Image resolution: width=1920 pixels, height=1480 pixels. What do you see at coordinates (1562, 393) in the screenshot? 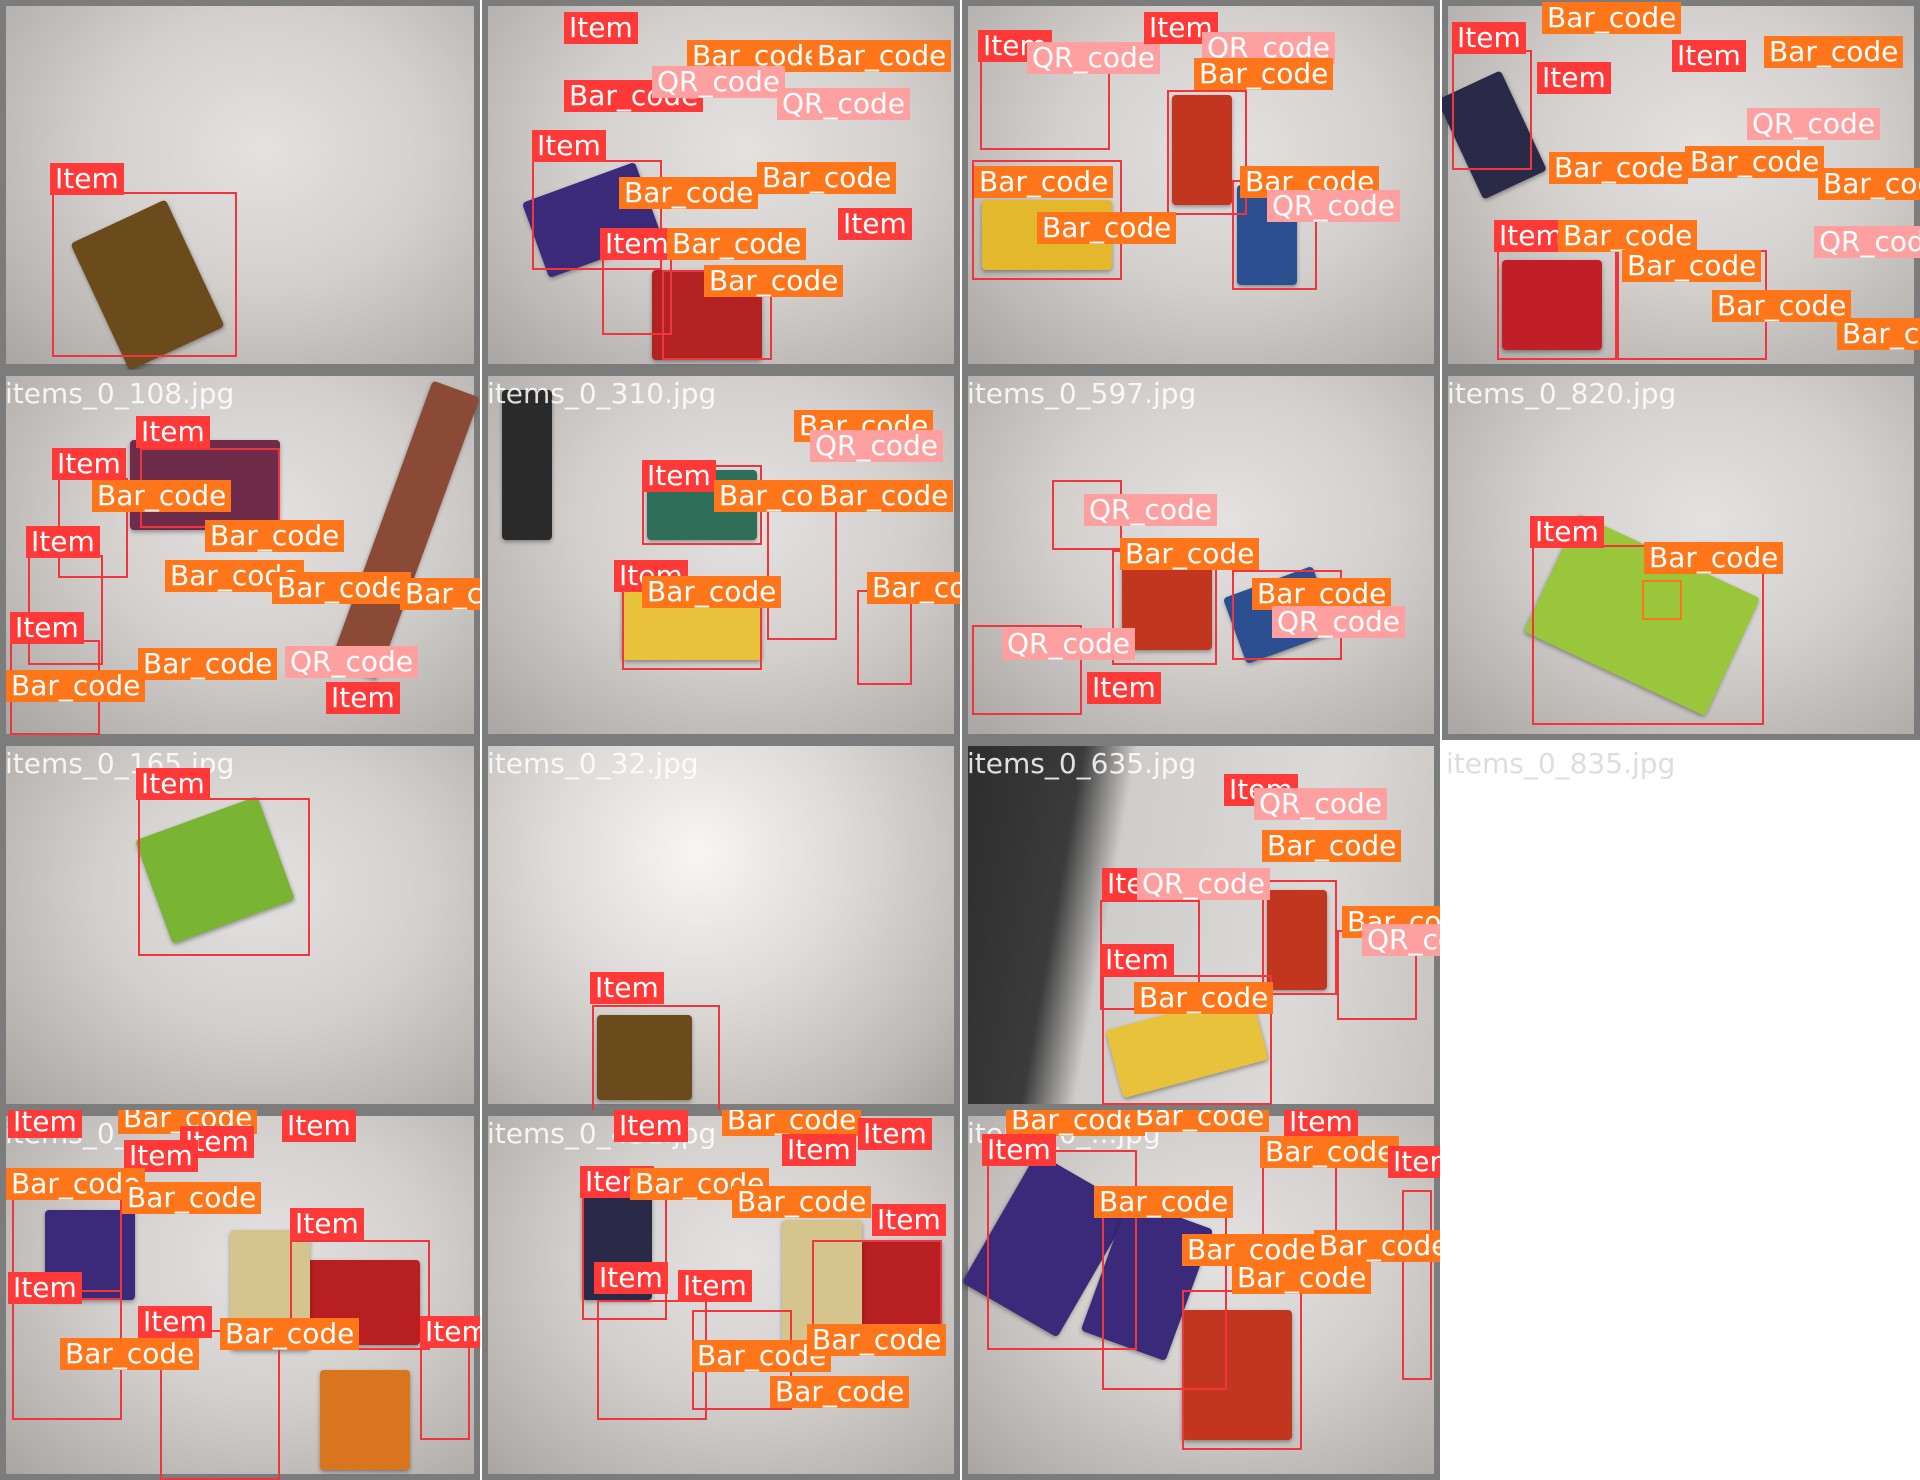
I see `image-caption: items_0_820.jpg` at bounding box center [1562, 393].